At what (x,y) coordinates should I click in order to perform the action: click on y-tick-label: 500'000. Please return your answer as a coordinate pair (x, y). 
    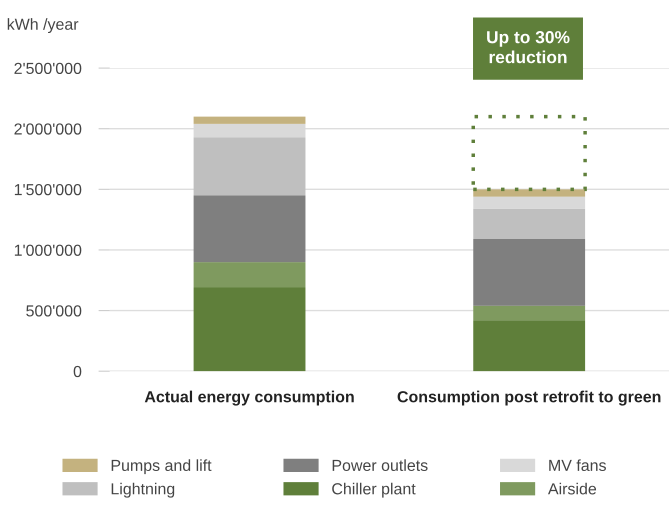
    Looking at the image, I should click on (54, 311).